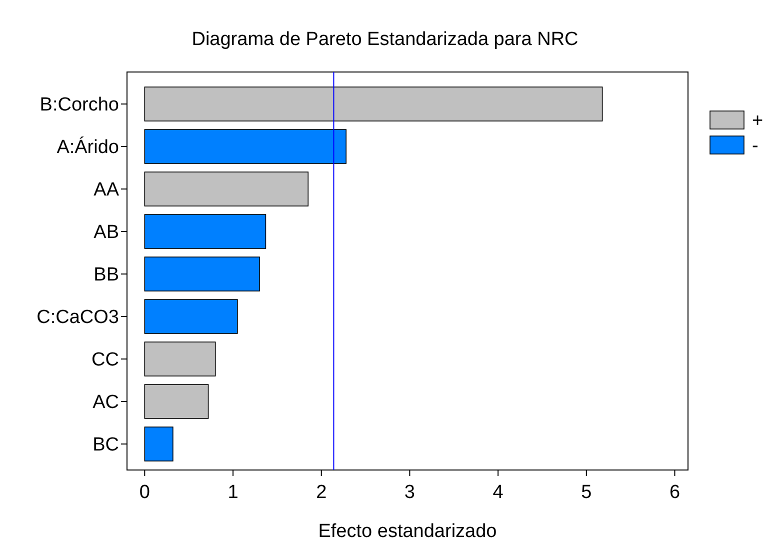 The height and width of the screenshot is (546, 770). What do you see at coordinates (321, 492) in the screenshot?
I see `x-tick-label: 2` at bounding box center [321, 492].